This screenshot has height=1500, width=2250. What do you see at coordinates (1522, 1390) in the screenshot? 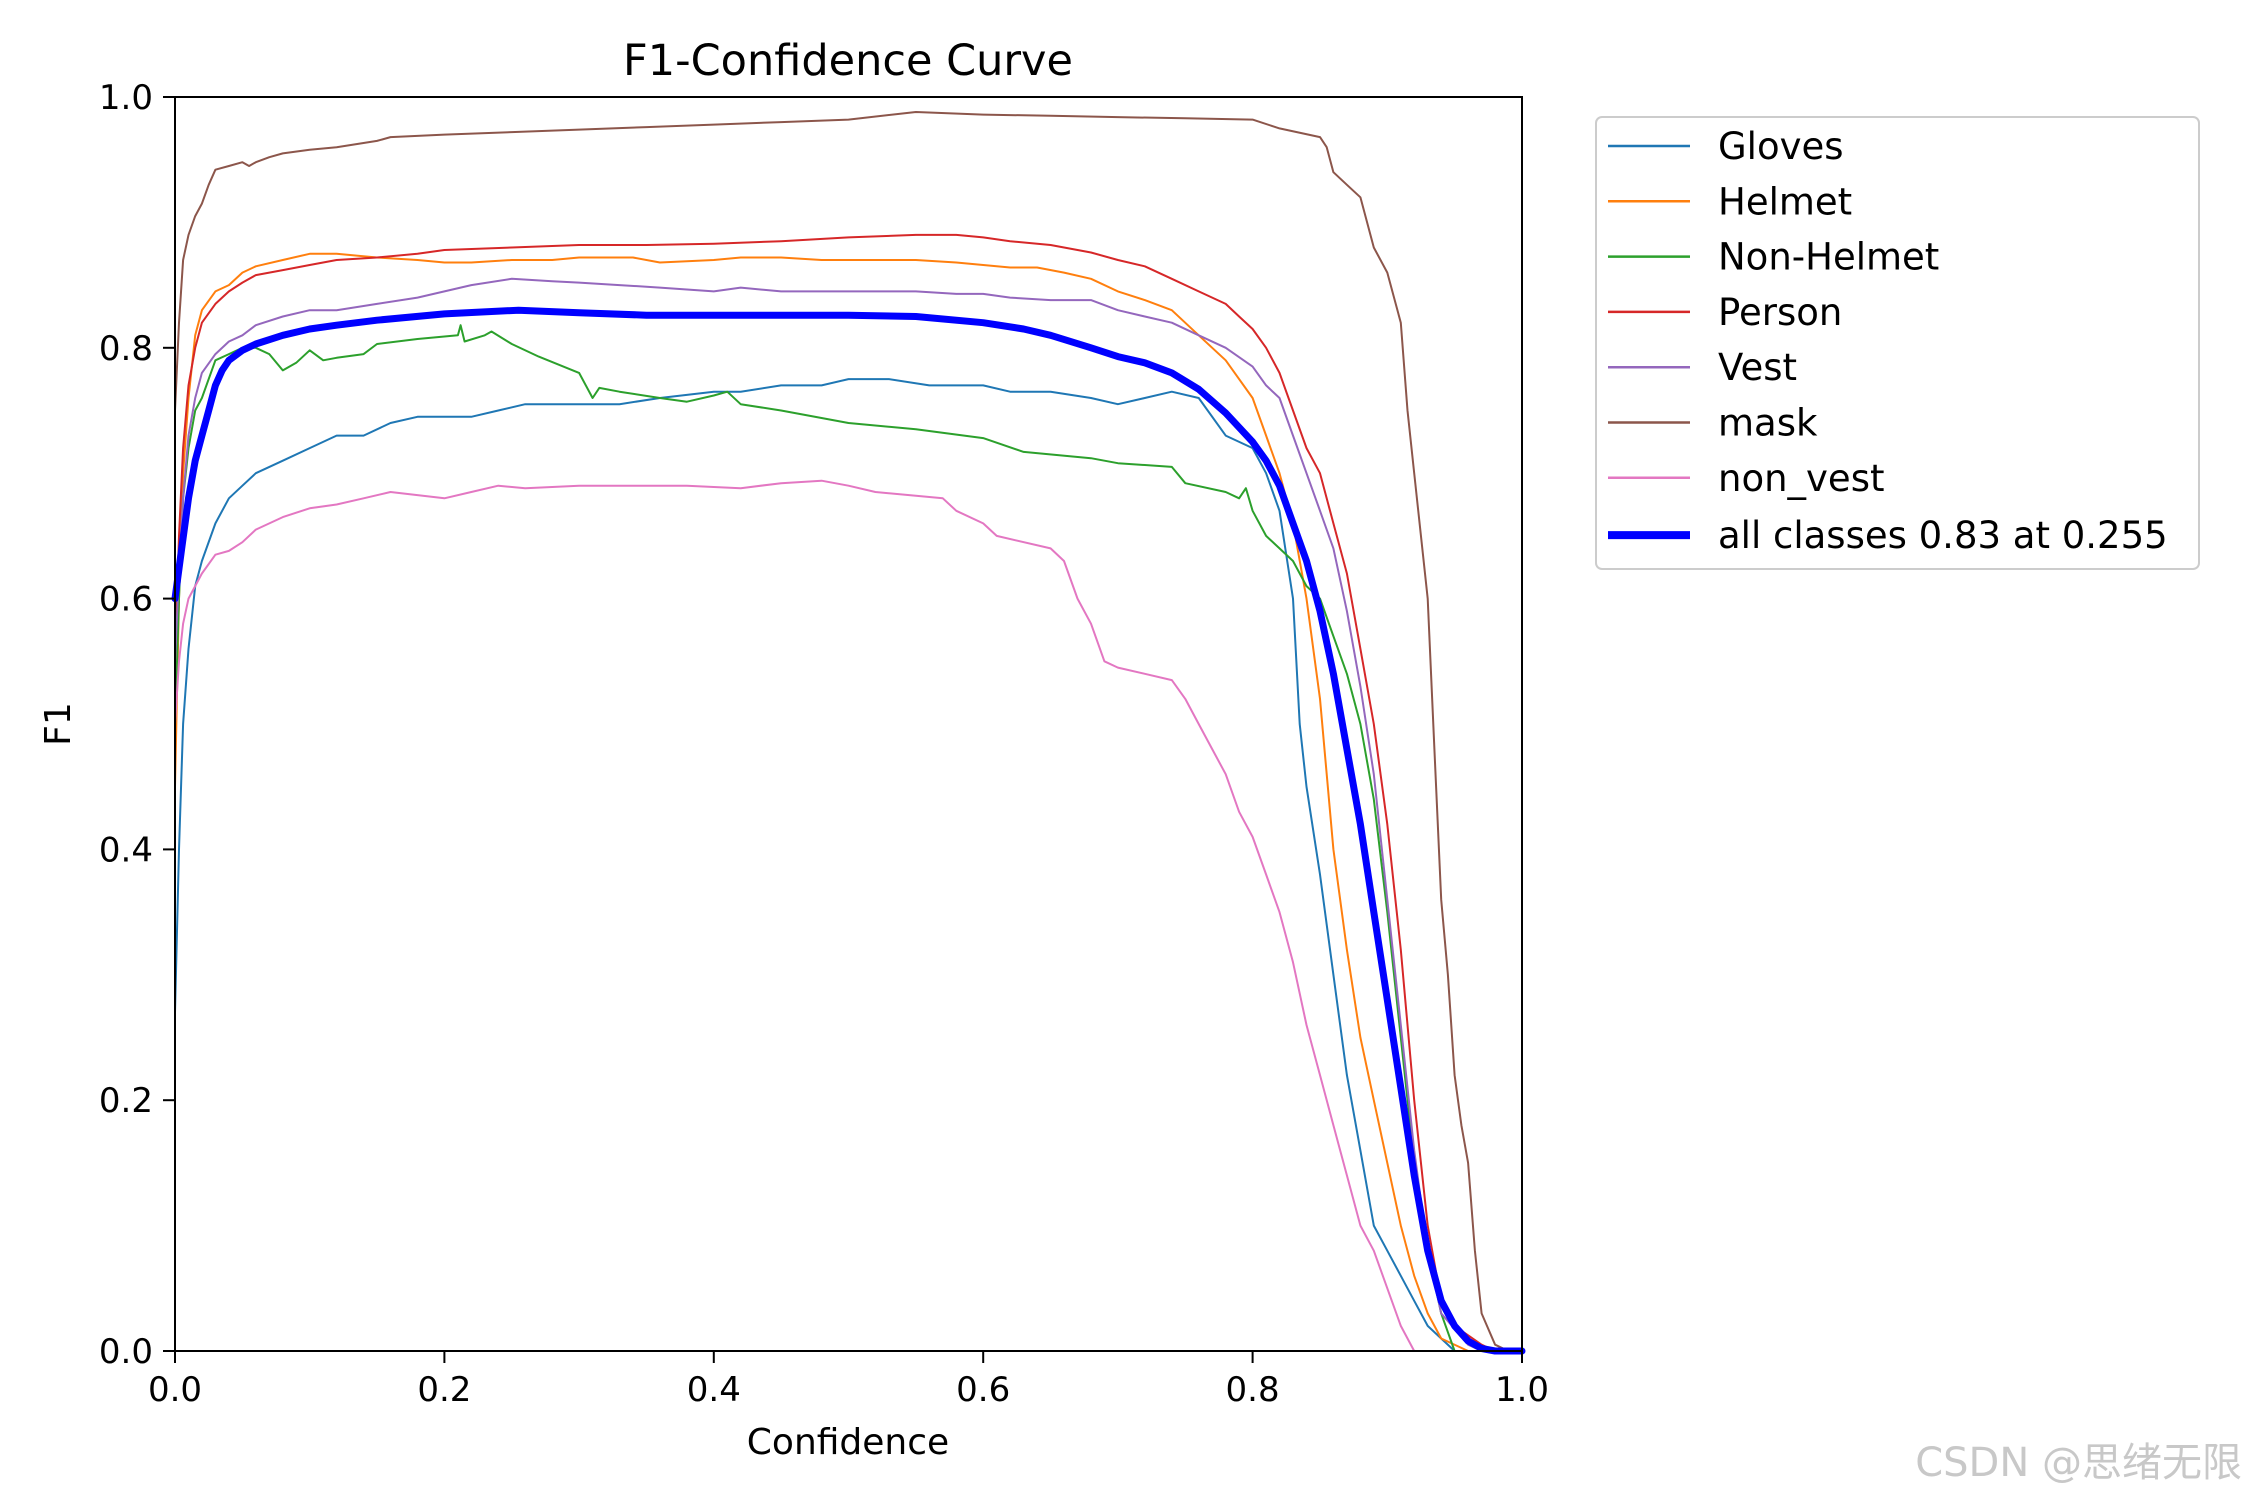
I see `x-tick-label: 1.0` at bounding box center [1522, 1390].